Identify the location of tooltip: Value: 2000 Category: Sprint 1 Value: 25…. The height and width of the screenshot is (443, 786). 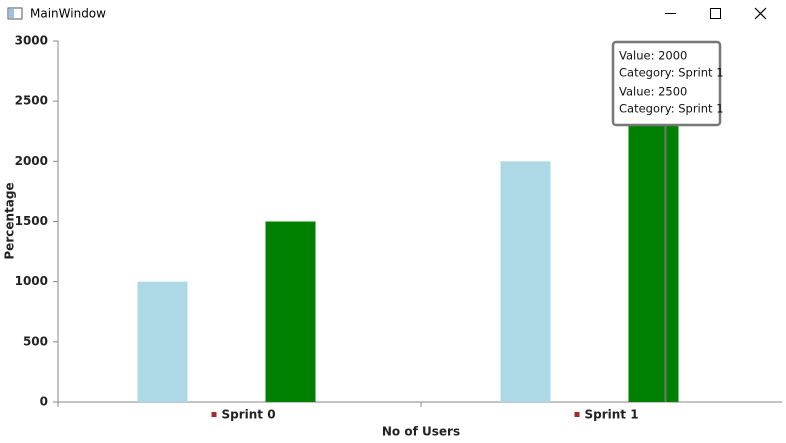
(667, 83).